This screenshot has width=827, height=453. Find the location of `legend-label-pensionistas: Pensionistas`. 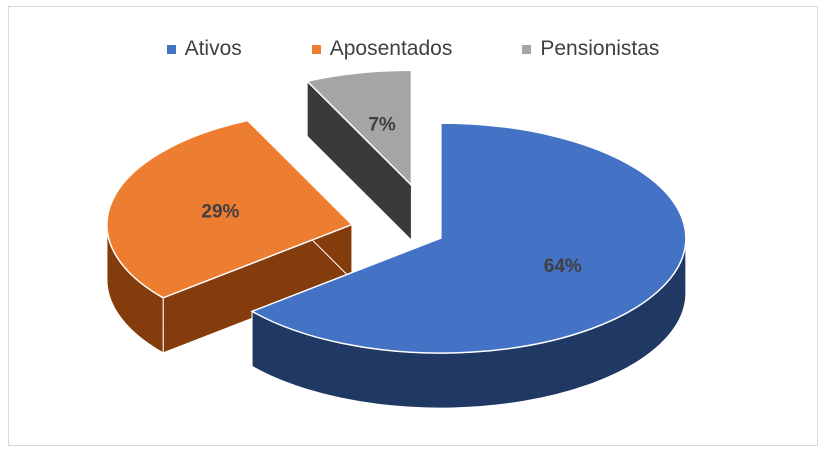

legend-label-pensionistas: Pensionistas is located at coordinates (600, 48).